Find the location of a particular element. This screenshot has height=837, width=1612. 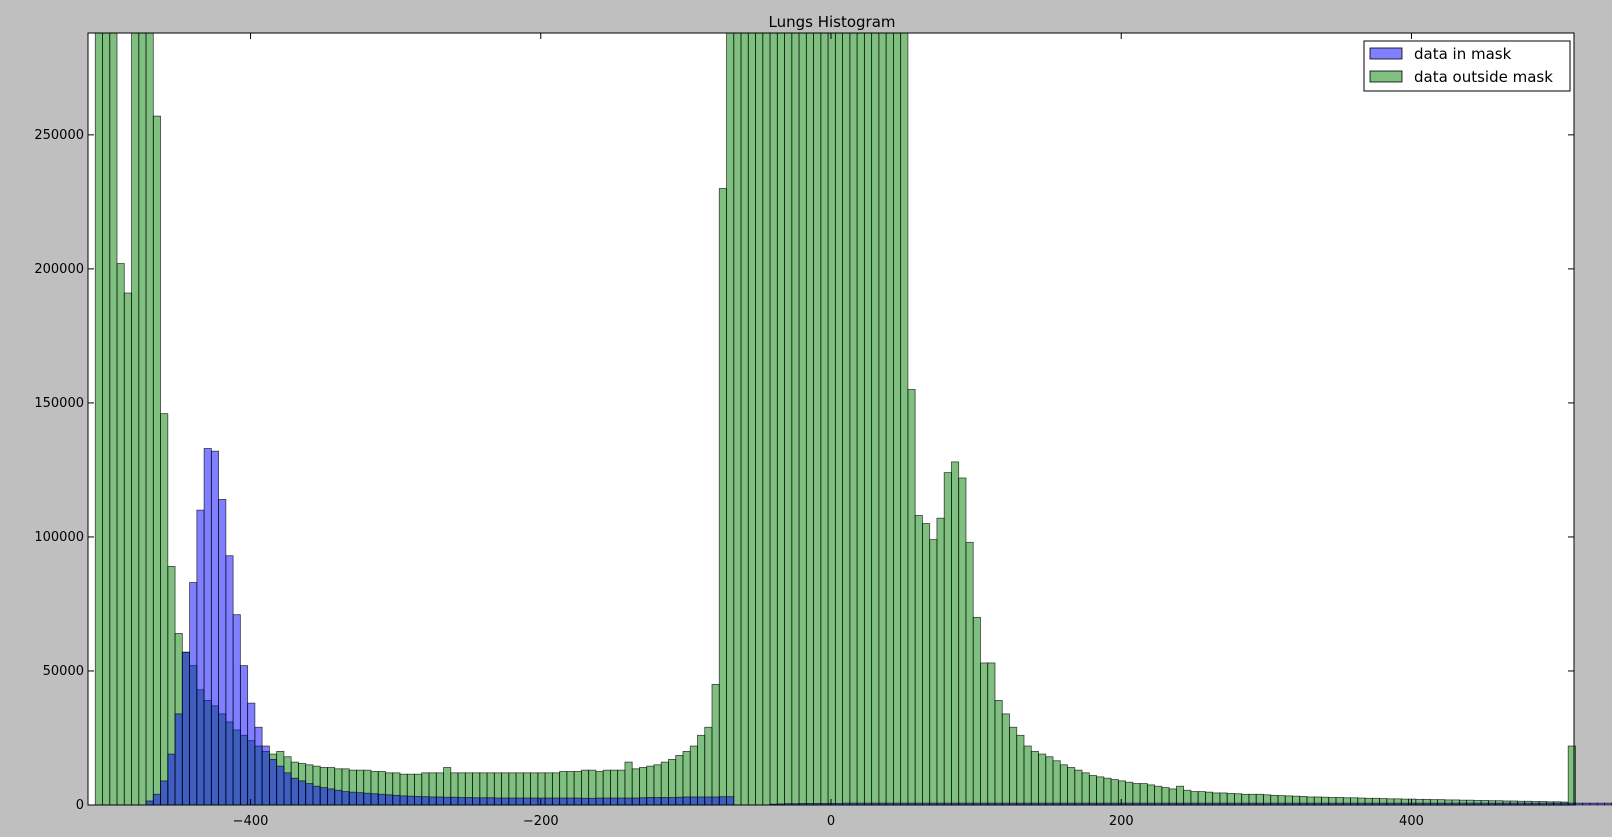

x-tick-label: −200 is located at coordinates (541, 821).